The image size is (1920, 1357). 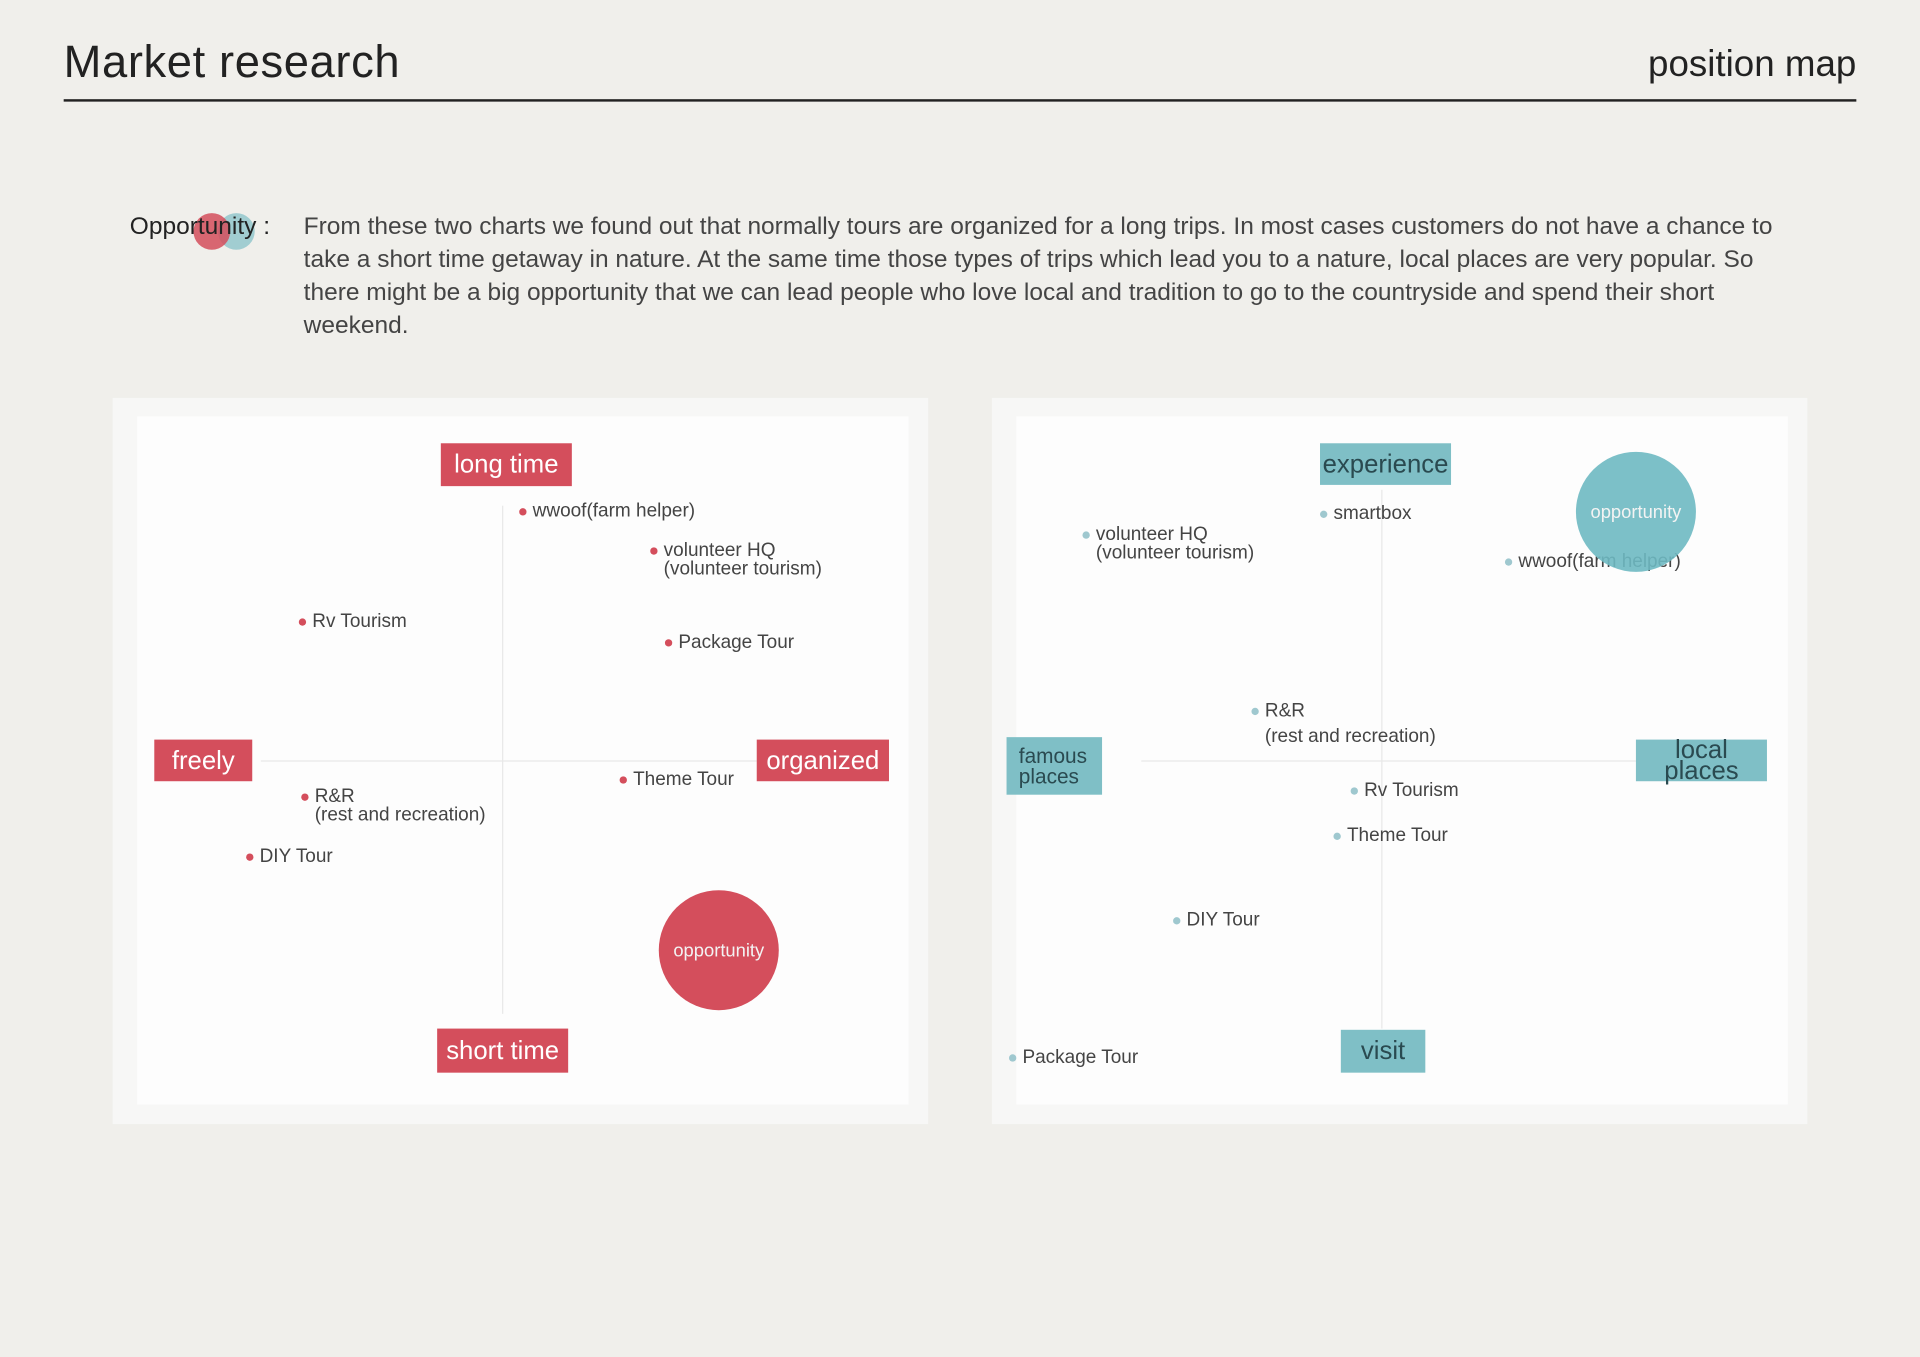 I want to click on subtitle: position map, so click(x=1752, y=64).